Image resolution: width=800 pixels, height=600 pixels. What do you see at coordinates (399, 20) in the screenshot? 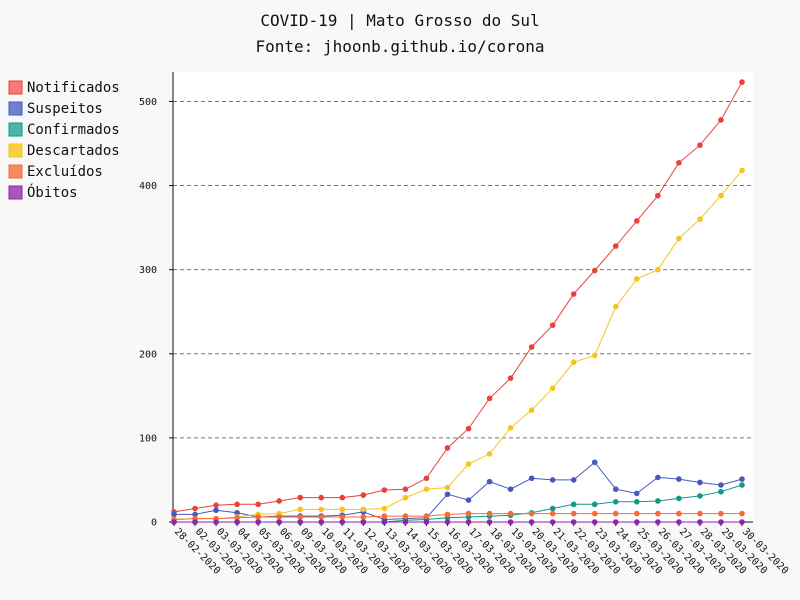
I see `chart-title: COVID-19 | Mato Grosso do Sul` at bounding box center [399, 20].